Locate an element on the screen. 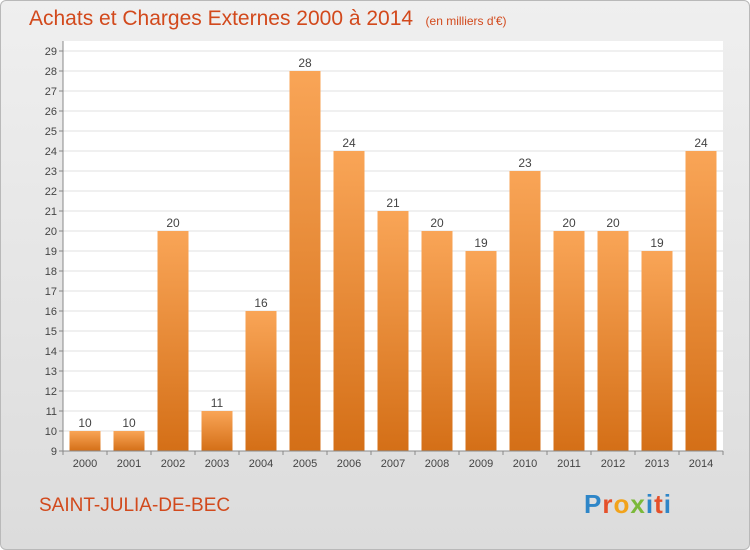 Image resolution: width=750 pixels, height=550 pixels. y-tick-label: 28 is located at coordinates (51, 72).